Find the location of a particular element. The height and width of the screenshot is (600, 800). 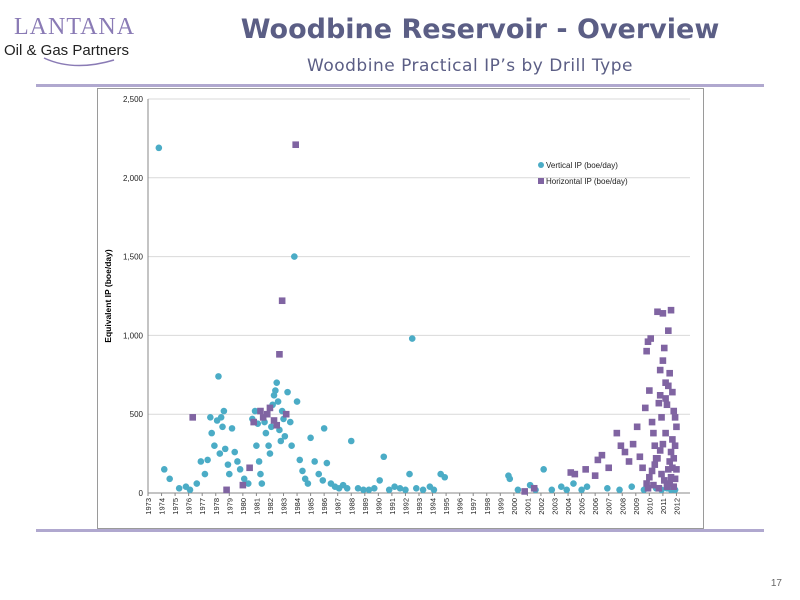

x-tick-label: 1998 is located at coordinates (487, 506).